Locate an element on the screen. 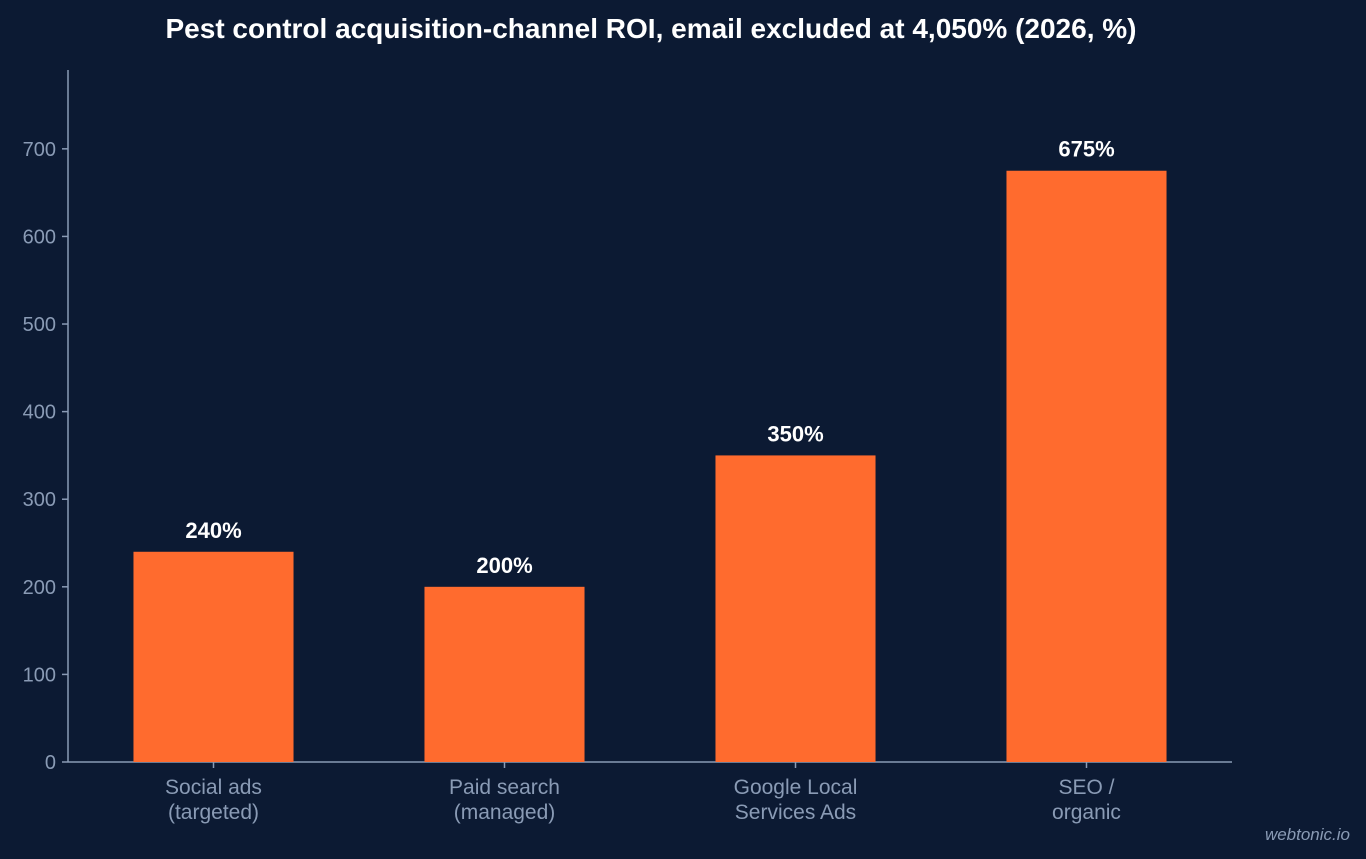 Image resolution: width=1366 pixels, height=859 pixels. y-tick-label: 700 is located at coordinates (39, 150).